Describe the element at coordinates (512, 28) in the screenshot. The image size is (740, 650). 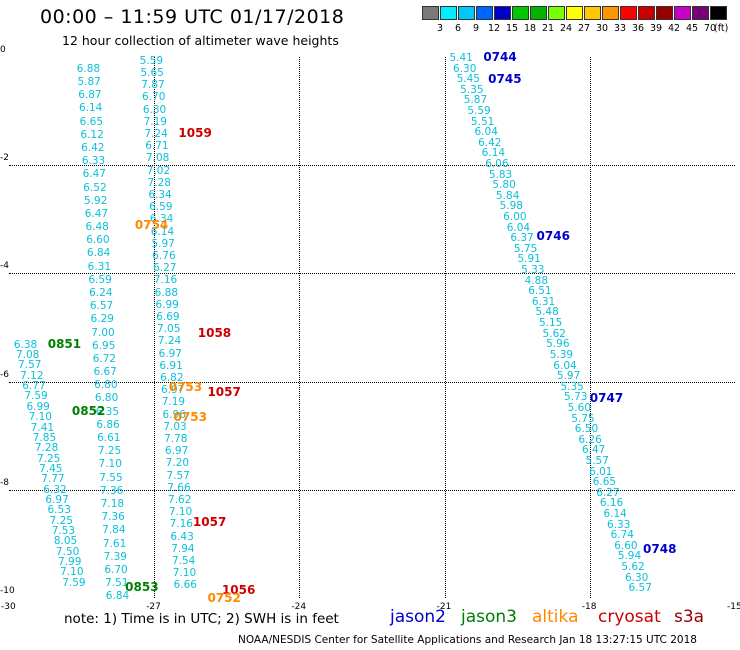
I see `scale-label: 15` at that location.